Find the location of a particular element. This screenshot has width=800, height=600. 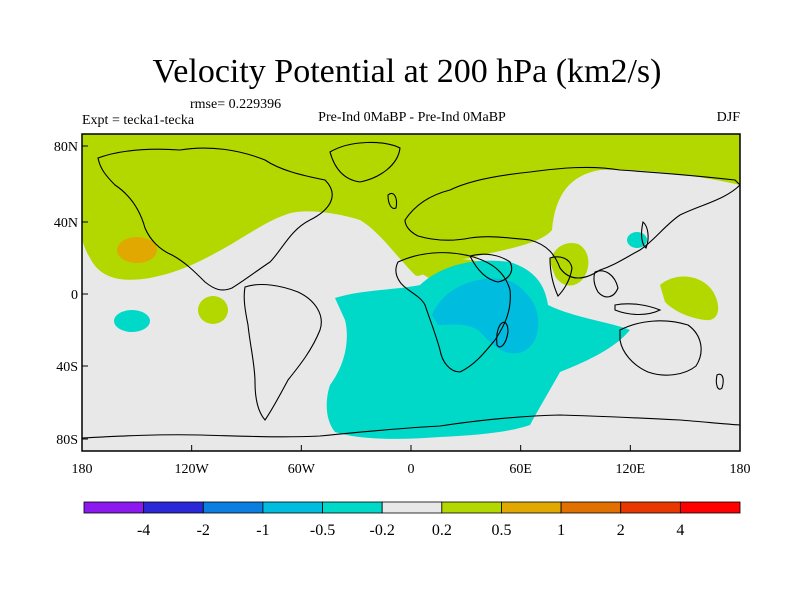

colorbar-label: 2 is located at coordinates (621, 530).